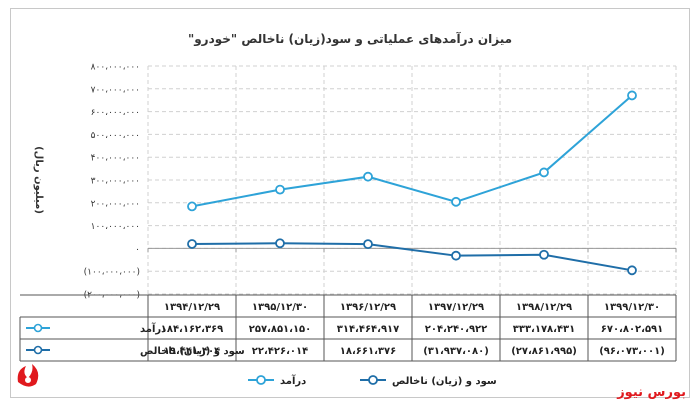  Describe the element at coordinates (444, 381) in the screenshot. I see `legend-label: سود و (زیان) ناخالص` at that location.